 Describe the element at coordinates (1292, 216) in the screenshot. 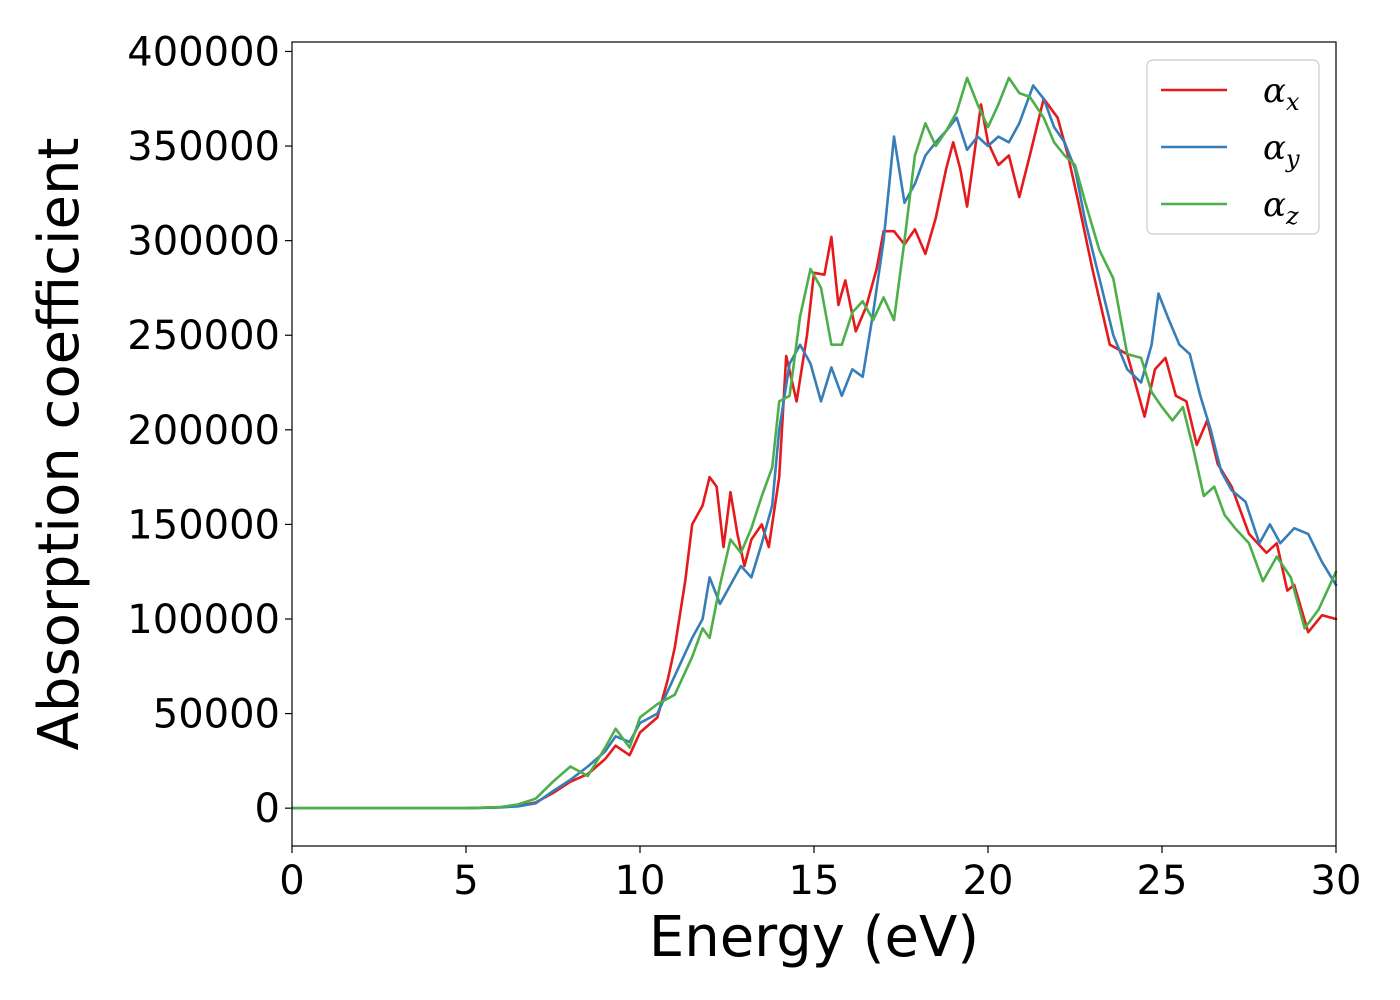

I see `legend-label-sub: z` at that location.